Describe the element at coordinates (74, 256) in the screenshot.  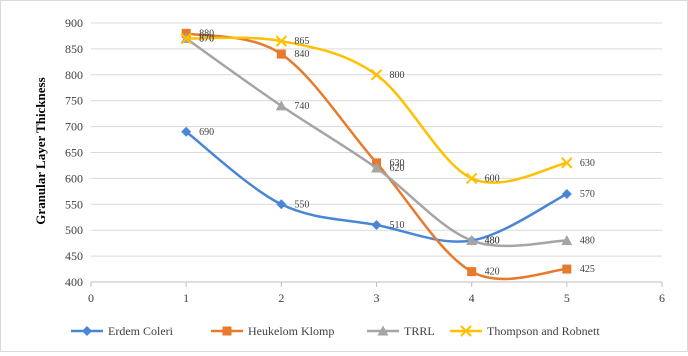
I see `y-tick-label-450: 450` at that location.